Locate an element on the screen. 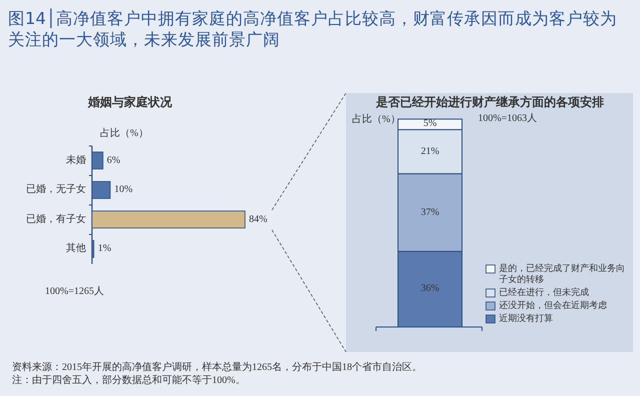 The width and height of the screenshot is (640, 396). legend-label: 是的，已经完成了财产和业务向子女的转移 is located at coordinates (562, 274).